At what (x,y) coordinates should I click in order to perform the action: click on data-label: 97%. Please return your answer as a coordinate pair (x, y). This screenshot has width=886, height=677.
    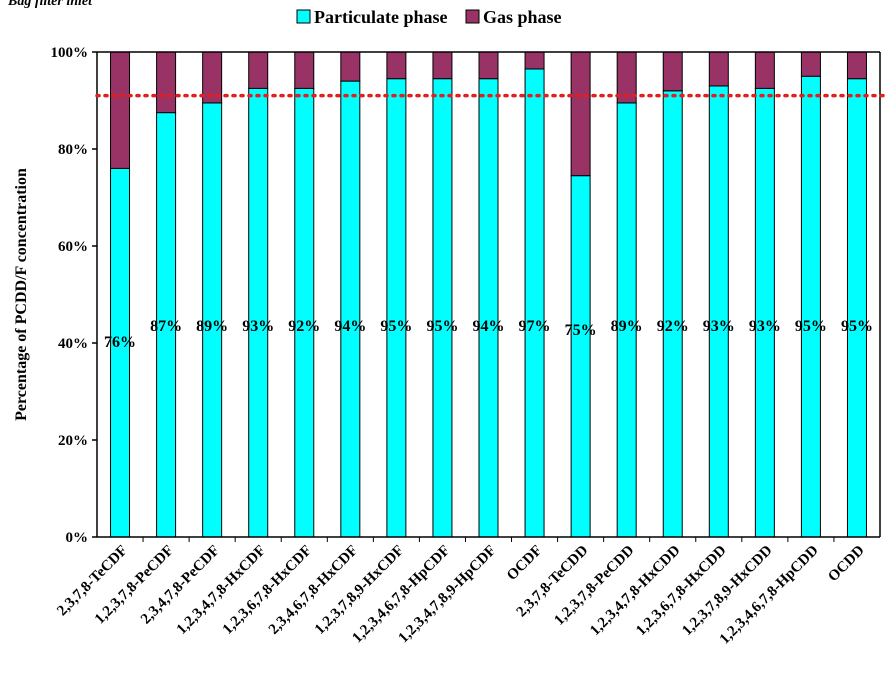
    Looking at the image, I should click on (535, 326).